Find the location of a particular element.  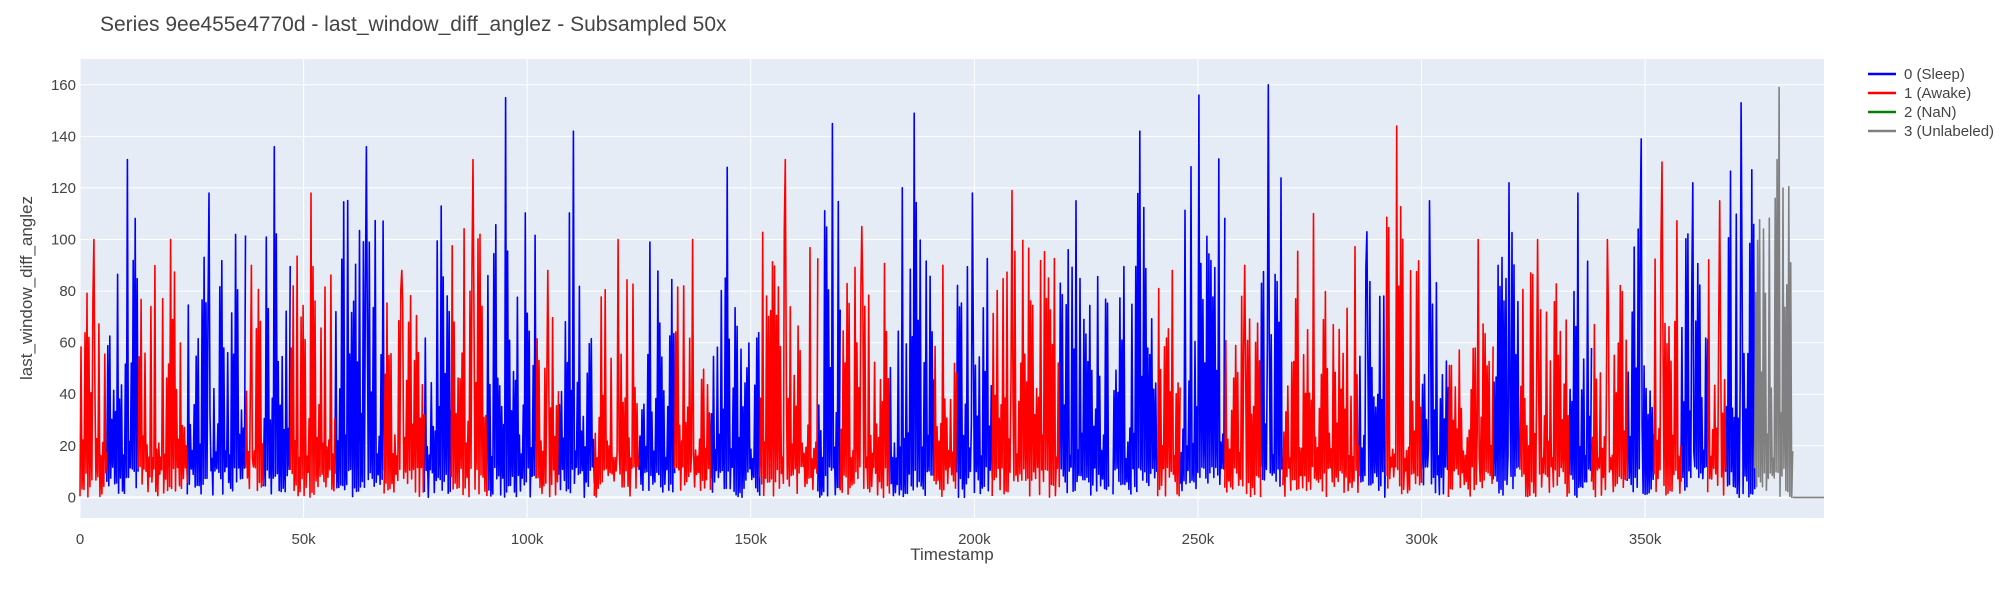

x-tick-labels: 0 50k 100k 150k 200k 250k 300k 350k is located at coordinates (869, 539).